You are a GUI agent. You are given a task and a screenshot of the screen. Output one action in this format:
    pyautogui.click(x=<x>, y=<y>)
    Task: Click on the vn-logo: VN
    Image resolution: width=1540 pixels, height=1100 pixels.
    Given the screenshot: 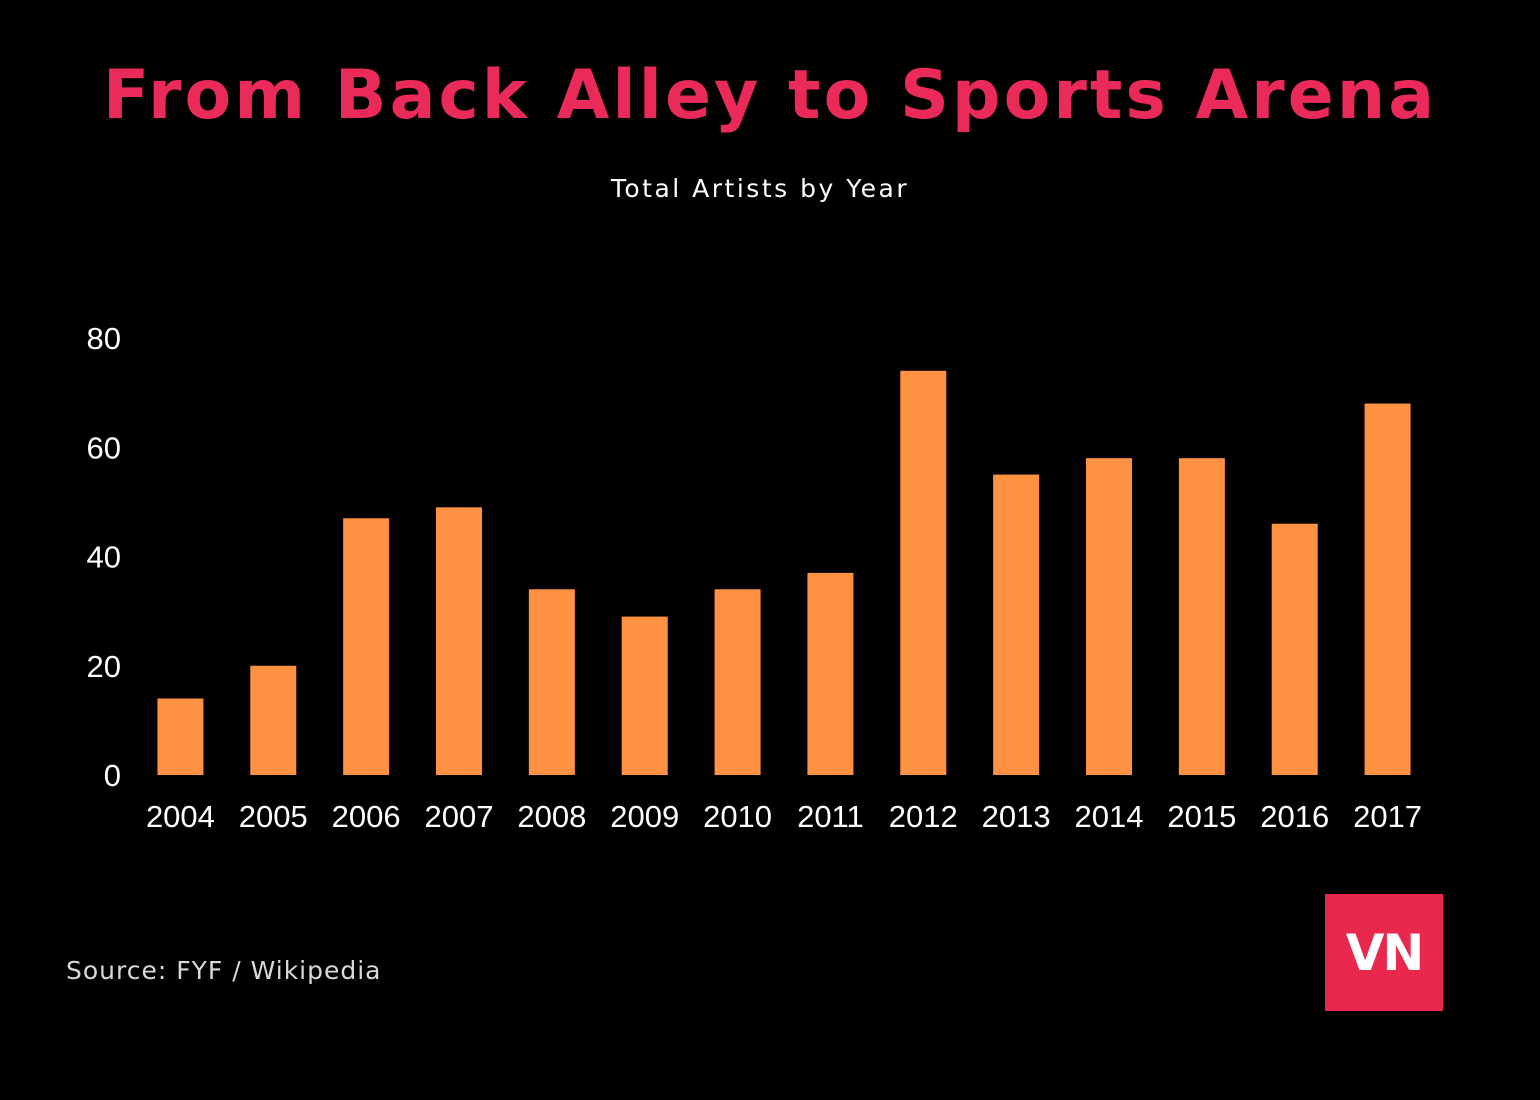 What is the action you would take?
    pyautogui.click(x=1384, y=952)
    